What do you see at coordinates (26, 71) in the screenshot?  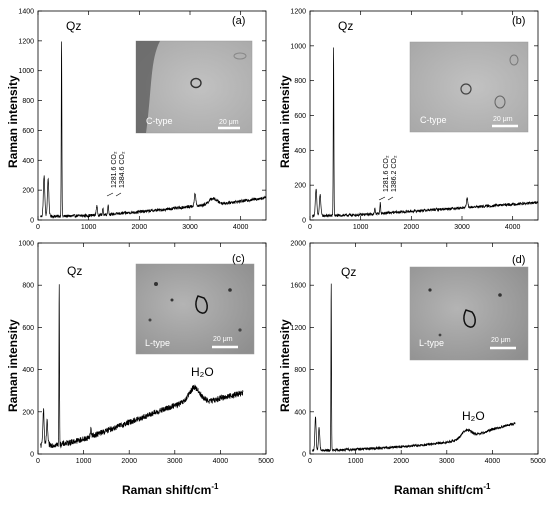 I see `y-tick-label: 1000` at bounding box center [26, 71].